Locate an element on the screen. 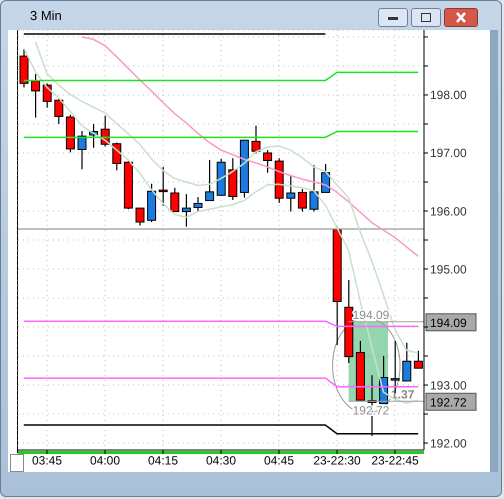 The width and height of the screenshot is (504, 499). ref-line-label: 194.09 is located at coordinates (371, 315).